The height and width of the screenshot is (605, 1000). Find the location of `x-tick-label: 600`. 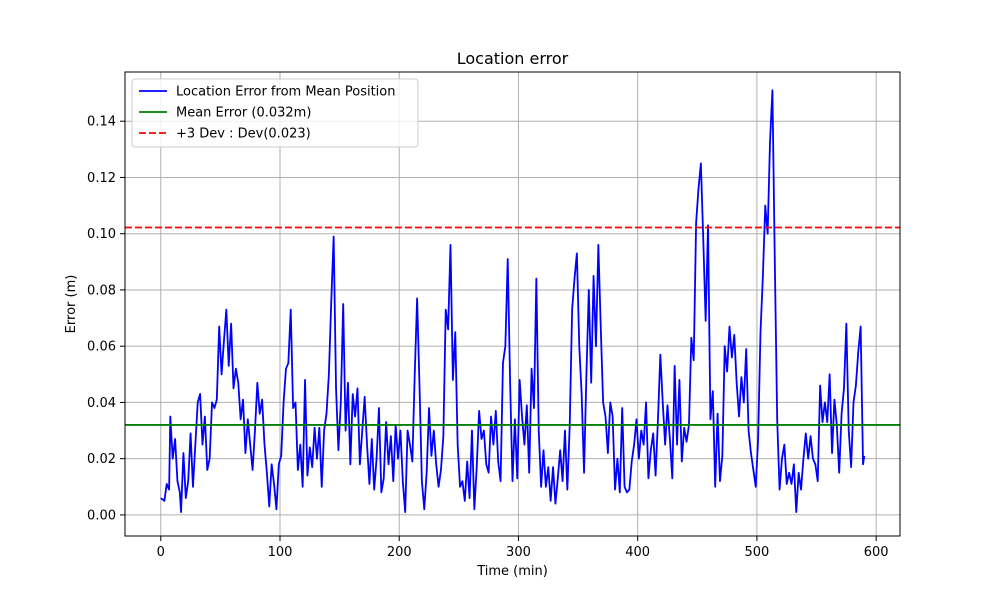

x-tick-label: 600 is located at coordinates (876, 552).